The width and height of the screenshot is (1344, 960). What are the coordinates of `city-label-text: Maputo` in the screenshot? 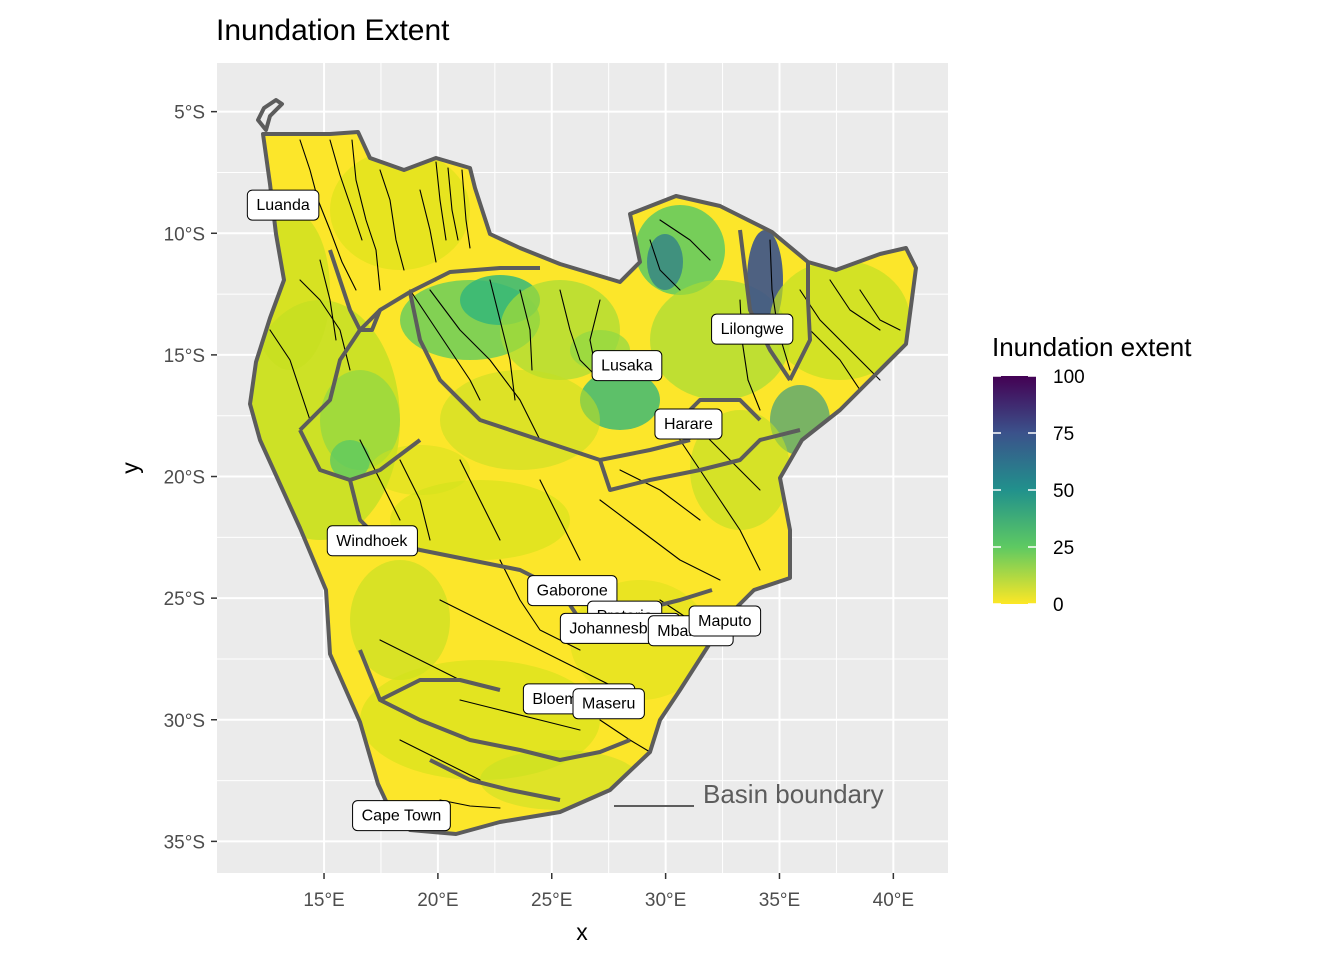 It's located at (724, 621).